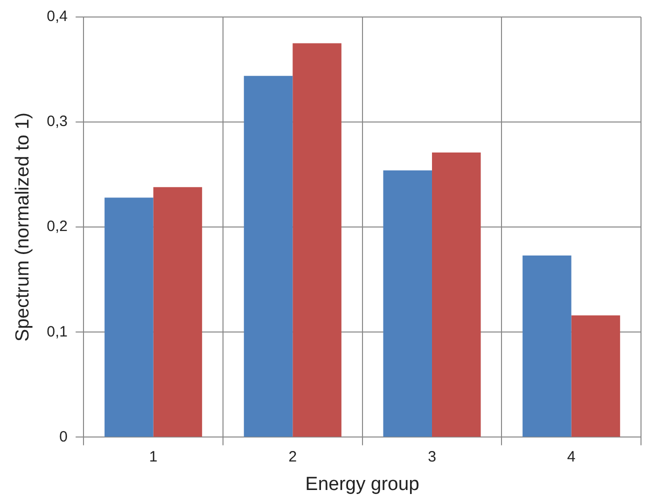  Describe the element at coordinates (292, 457) in the screenshot. I see `x-tick-label: 2` at that location.